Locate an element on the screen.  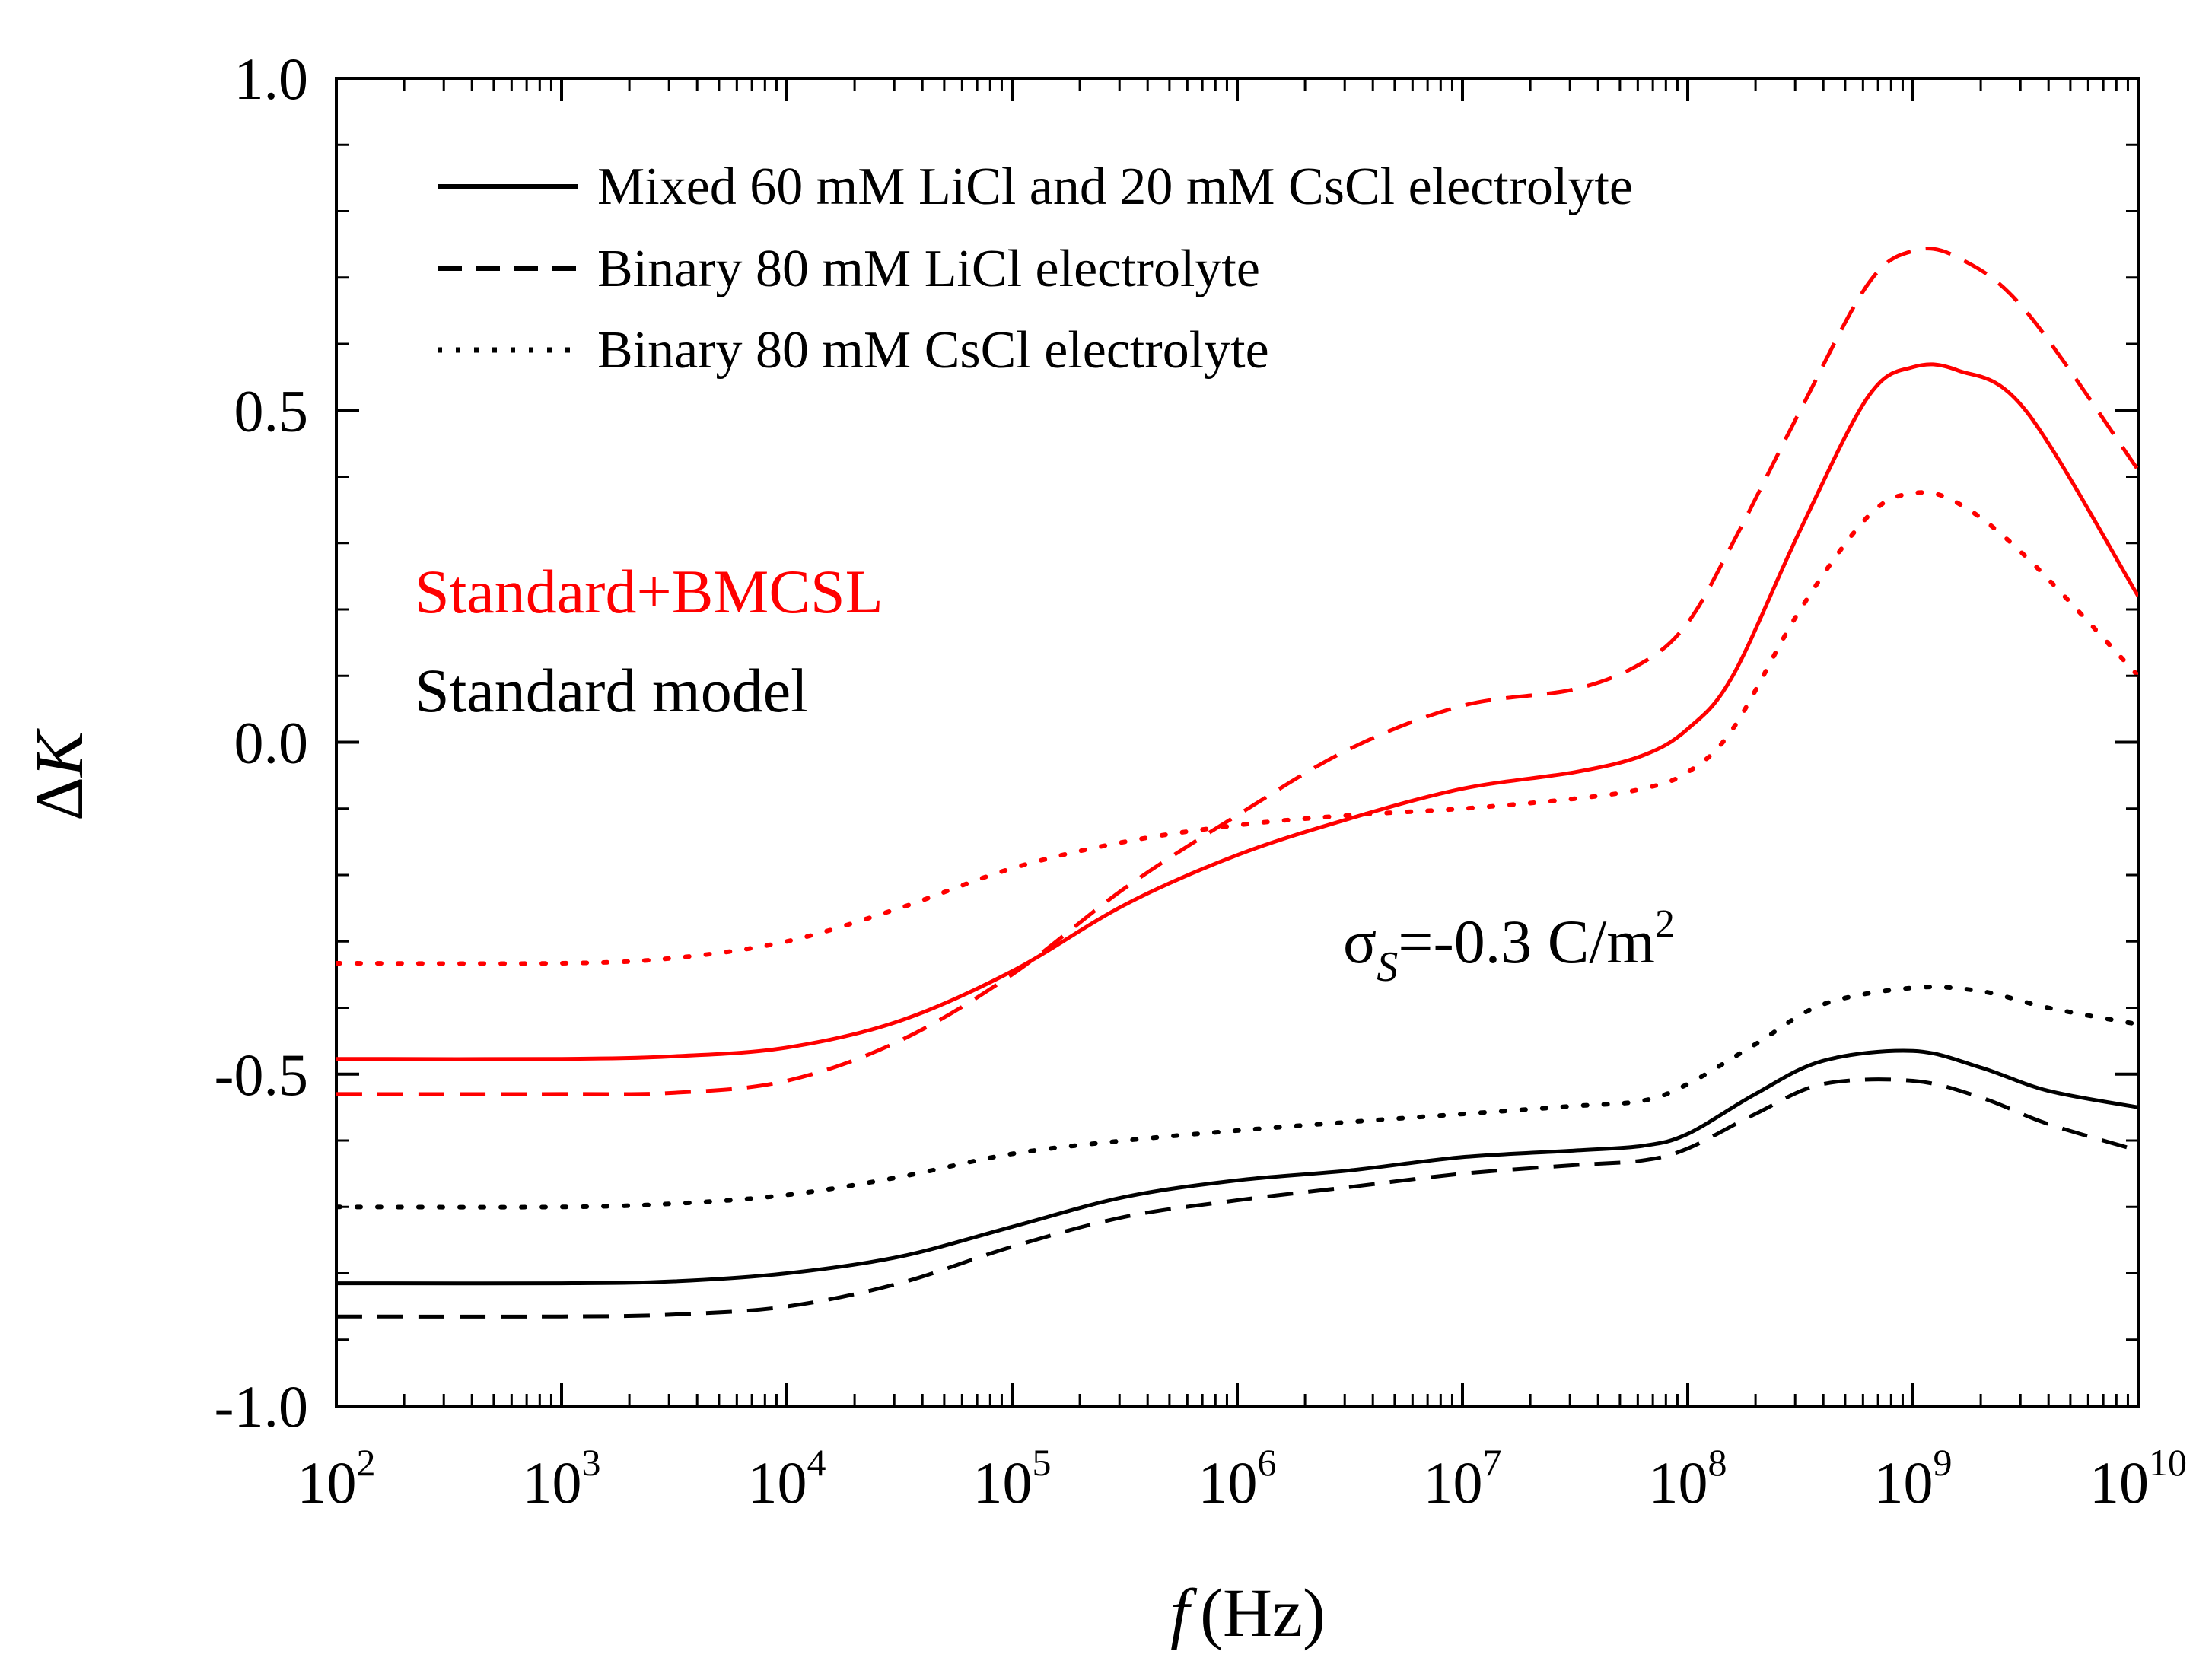
annotation-subscript: S is located at coordinates (1387, 967).